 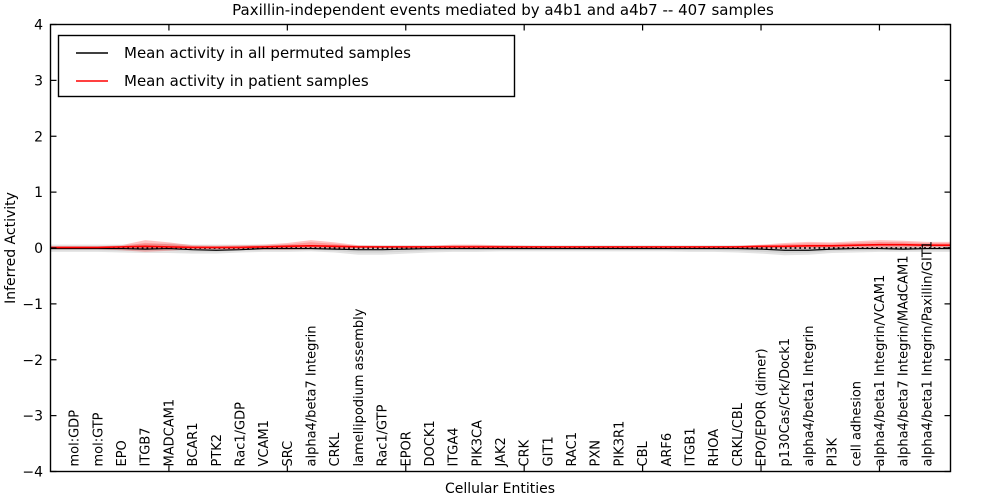 What do you see at coordinates (714, 448) in the screenshot?
I see `x-tick-label: RHOA` at bounding box center [714, 448].